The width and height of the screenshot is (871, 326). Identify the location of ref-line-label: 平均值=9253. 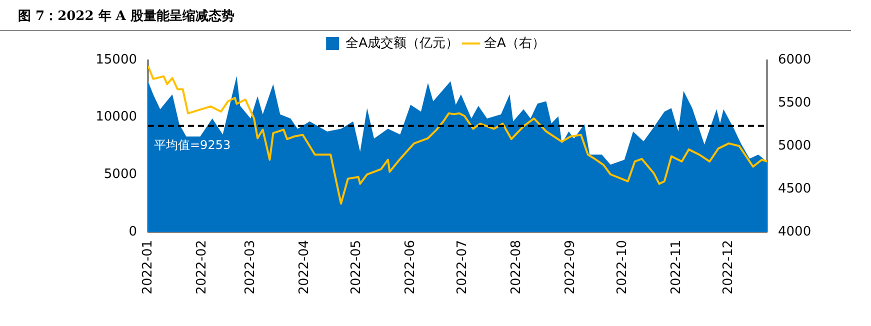
(192, 145).